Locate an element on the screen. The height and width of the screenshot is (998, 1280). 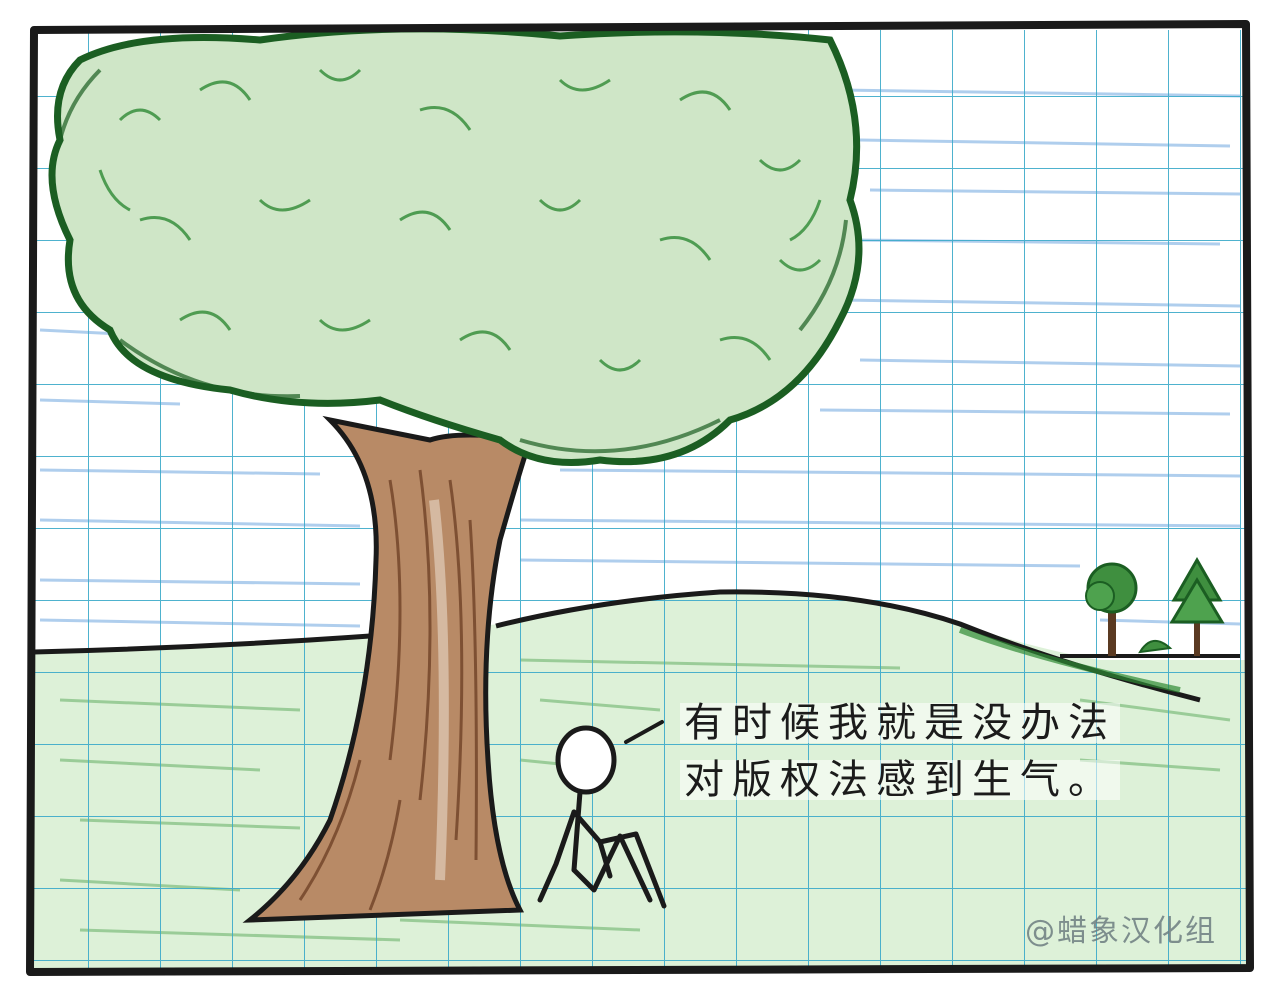
hill-shading is located at coordinates (1069, 660).